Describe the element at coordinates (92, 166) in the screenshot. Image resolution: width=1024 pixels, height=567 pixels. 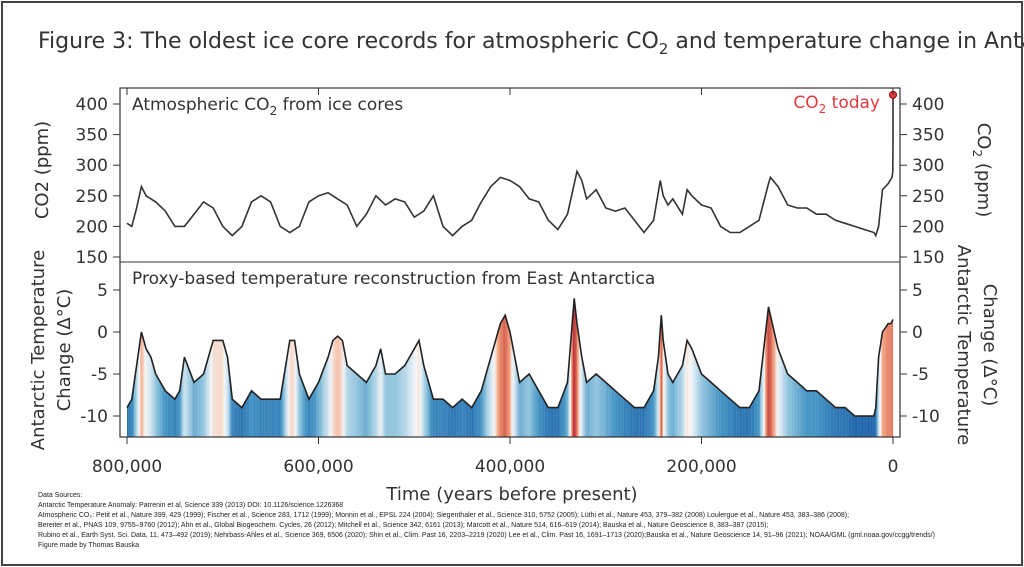
I see `co2-tick-label-left: 300` at that location.